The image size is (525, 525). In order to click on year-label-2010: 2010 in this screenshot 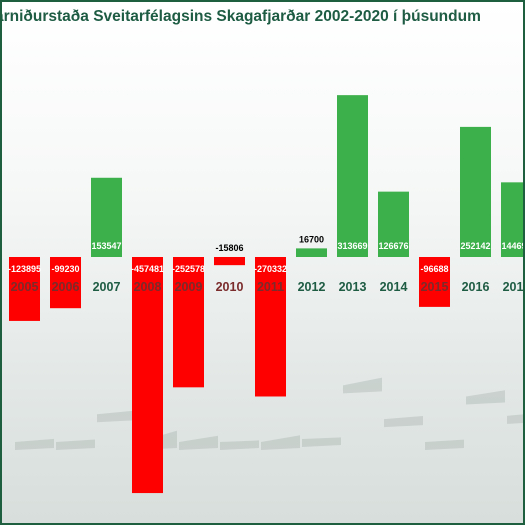, I will do `click(230, 287)`.